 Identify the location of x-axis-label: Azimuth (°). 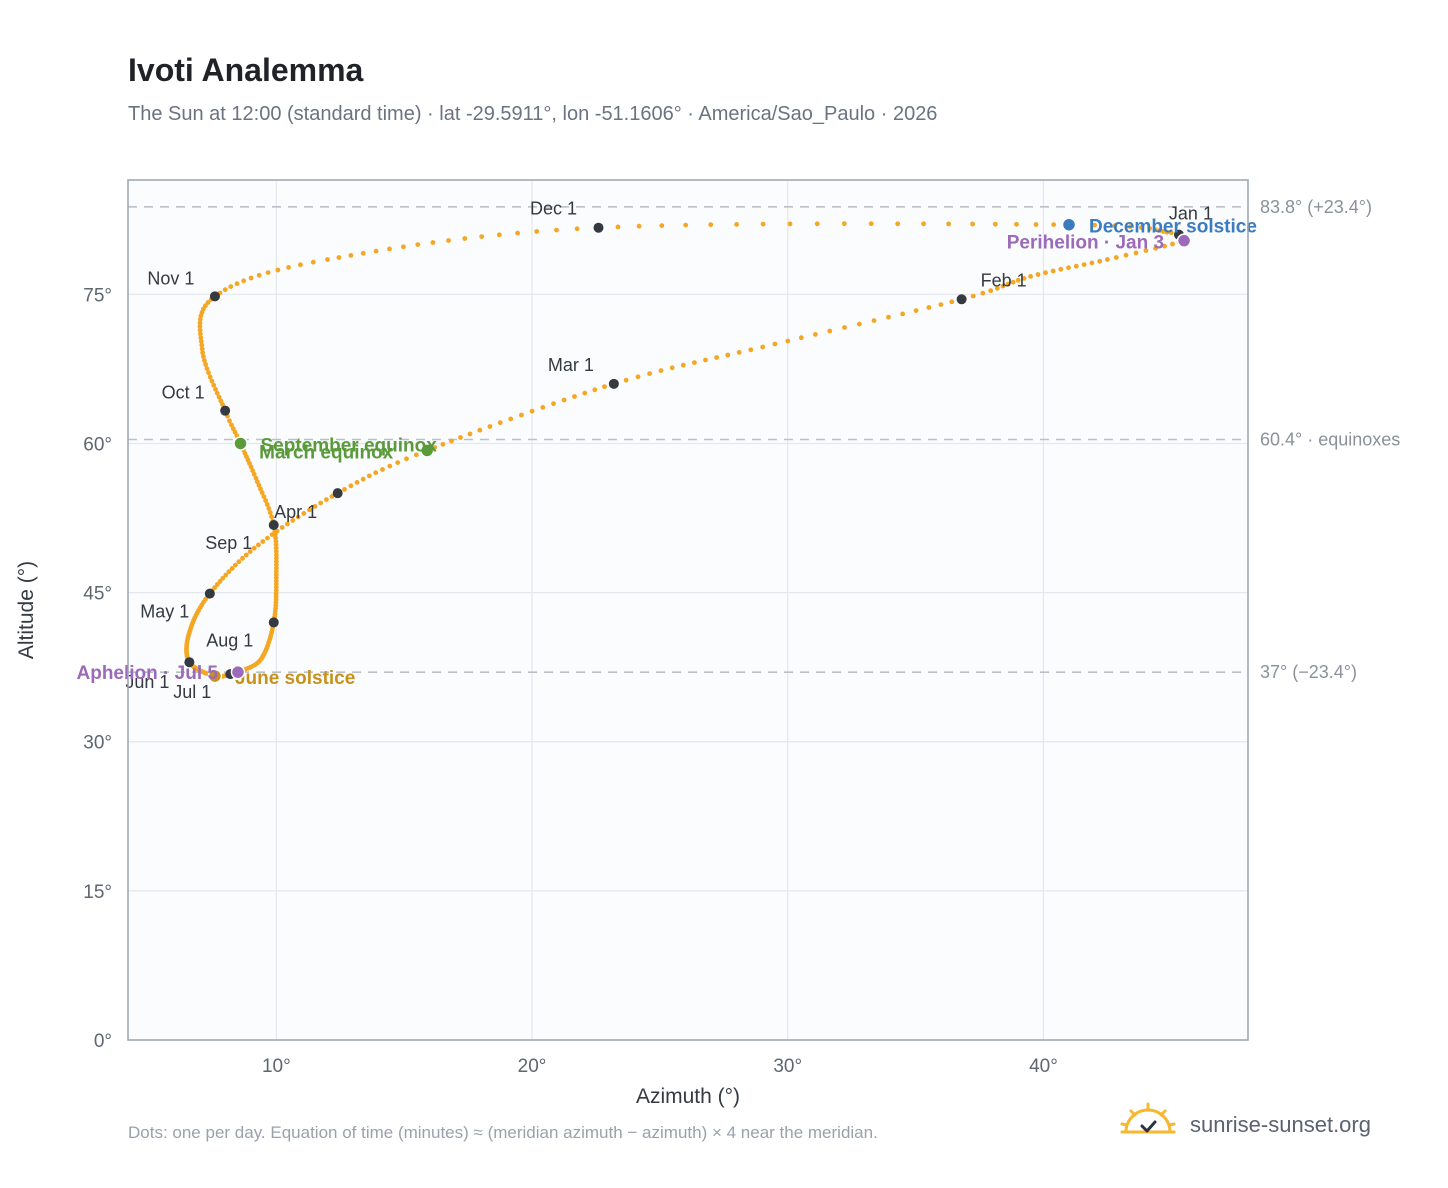
(688, 1096).